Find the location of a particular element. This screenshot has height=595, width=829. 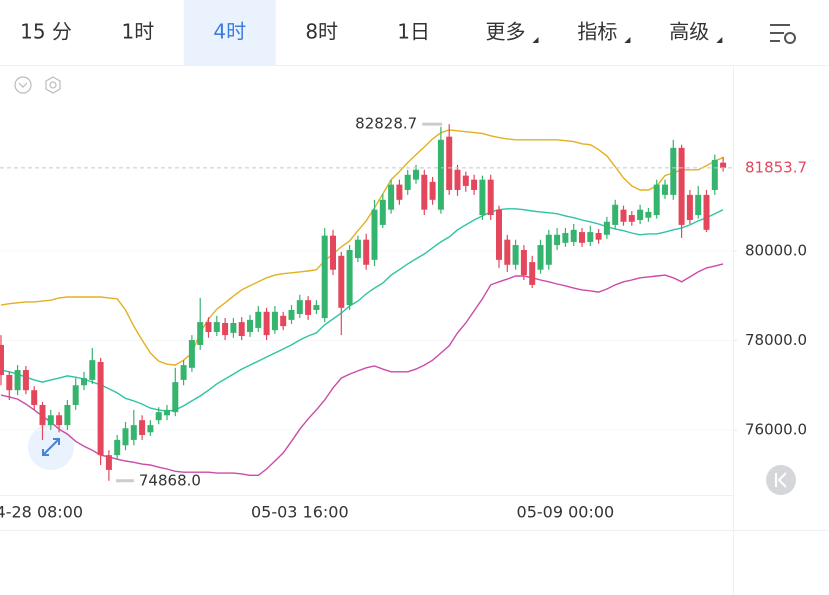

tab: 指标 is located at coordinates (597, 32).